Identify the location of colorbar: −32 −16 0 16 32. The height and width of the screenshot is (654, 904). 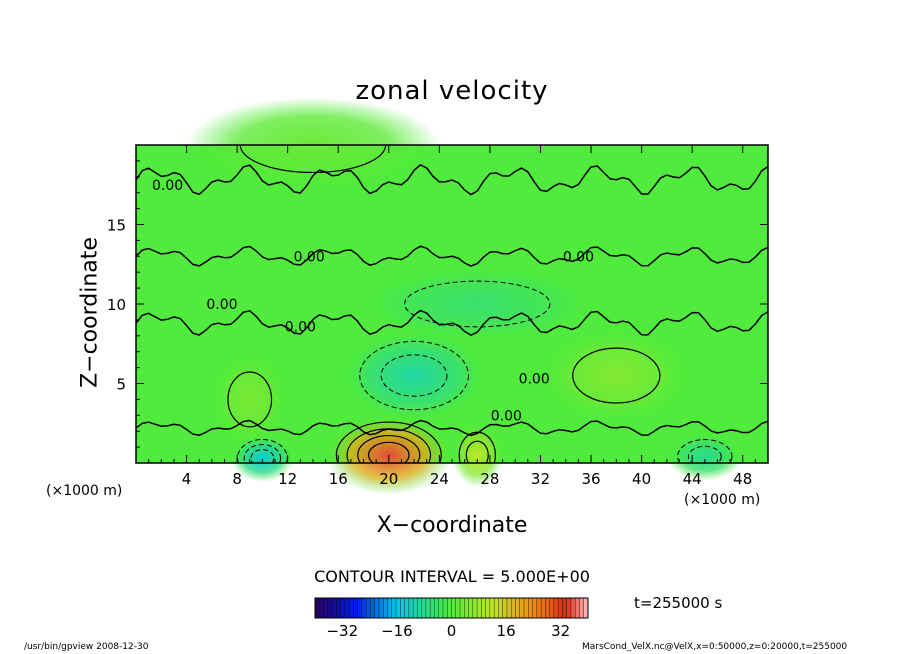
(451, 618).